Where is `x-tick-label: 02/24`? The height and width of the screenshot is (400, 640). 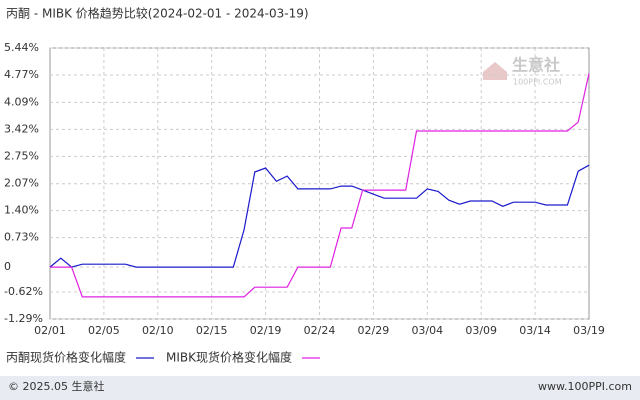
x-tick-label: 02/24 is located at coordinates (320, 330).